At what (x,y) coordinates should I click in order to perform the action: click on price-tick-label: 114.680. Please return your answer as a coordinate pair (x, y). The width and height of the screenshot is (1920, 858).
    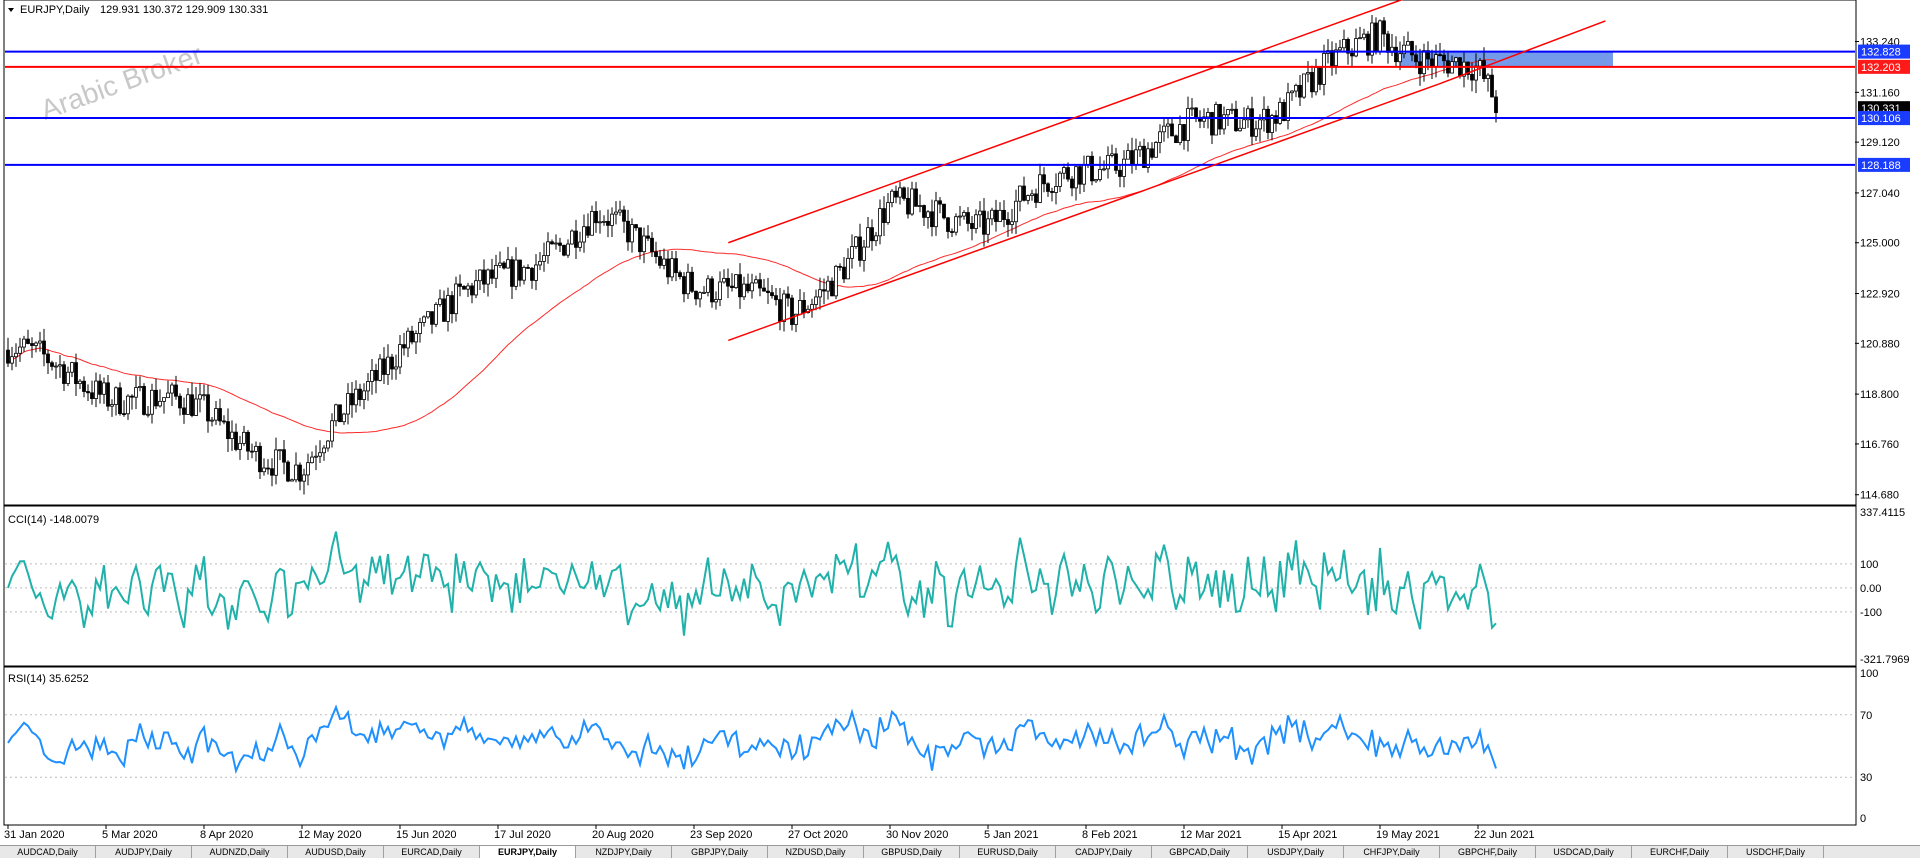
    Looking at the image, I should click on (1879, 496).